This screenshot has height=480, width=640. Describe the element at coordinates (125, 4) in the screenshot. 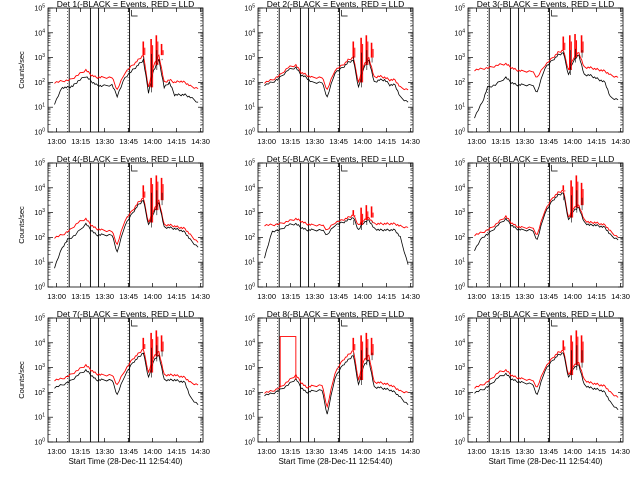

I see `panel-title: Det 1(-BLACK = Events, RED = LLD` at that location.